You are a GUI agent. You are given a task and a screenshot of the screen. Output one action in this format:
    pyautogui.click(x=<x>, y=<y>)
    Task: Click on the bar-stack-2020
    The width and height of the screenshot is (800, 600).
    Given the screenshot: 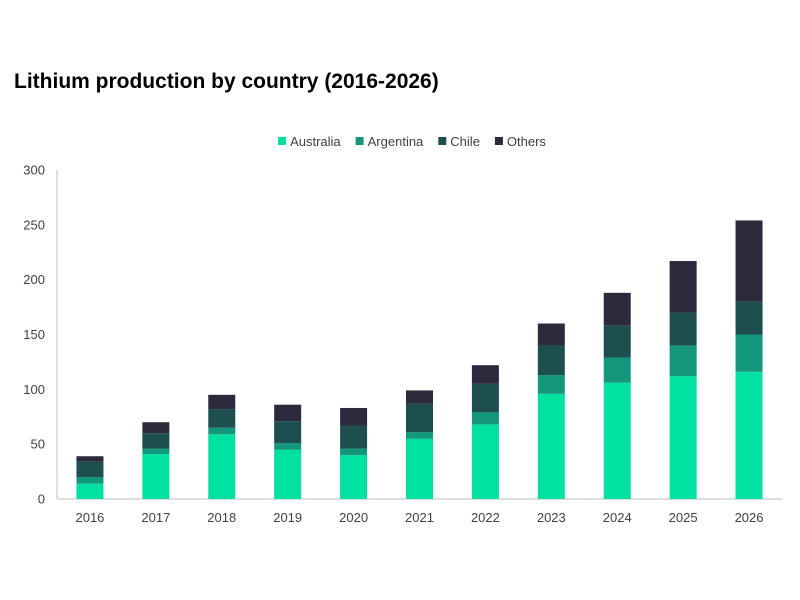 What is the action you would take?
    pyautogui.click(x=354, y=453)
    